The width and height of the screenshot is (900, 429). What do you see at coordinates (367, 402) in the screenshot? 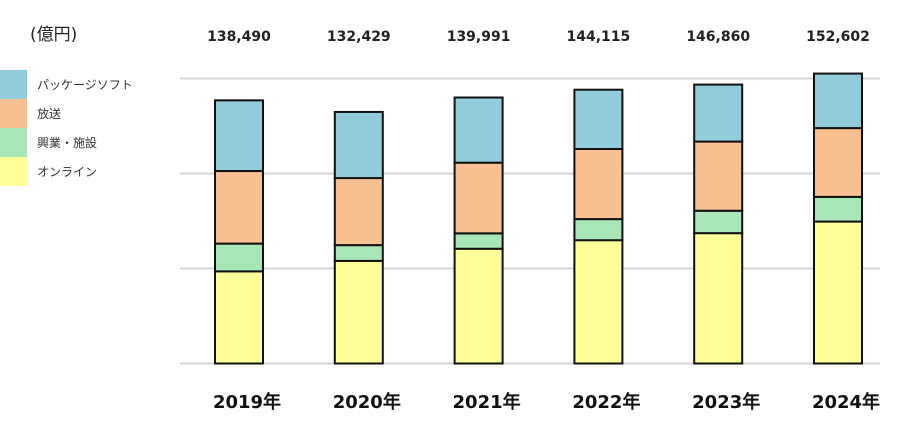
I see `x-tick-label: 2020年` at bounding box center [367, 402].